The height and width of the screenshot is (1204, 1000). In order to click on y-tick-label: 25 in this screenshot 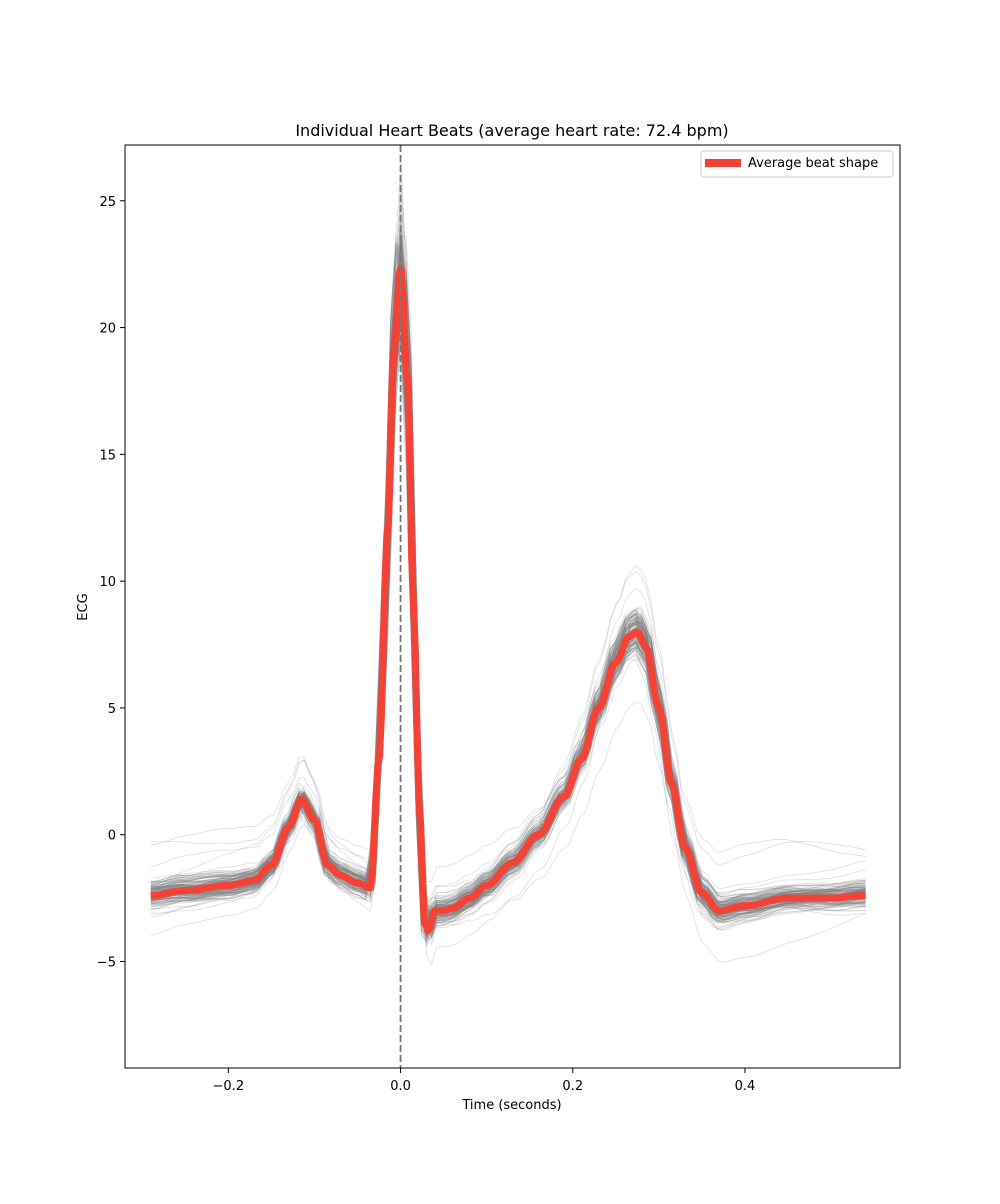, I will do `click(107, 202)`.